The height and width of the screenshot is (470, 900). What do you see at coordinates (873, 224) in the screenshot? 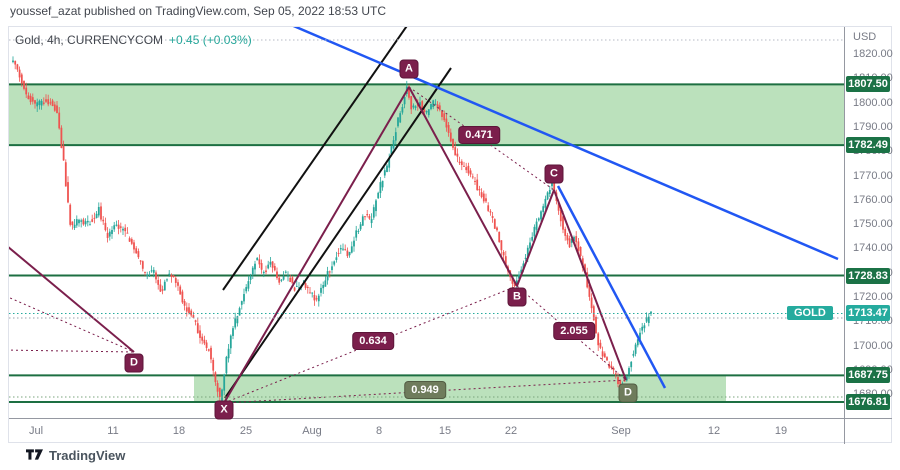
I see `price-tick: 1750.00` at bounding box center [873, 224].